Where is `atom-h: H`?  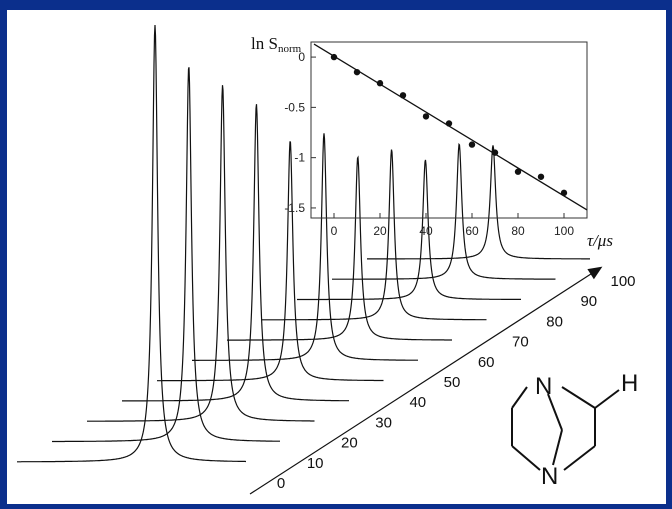
atom-h: H is located at coordinates (629, 383).